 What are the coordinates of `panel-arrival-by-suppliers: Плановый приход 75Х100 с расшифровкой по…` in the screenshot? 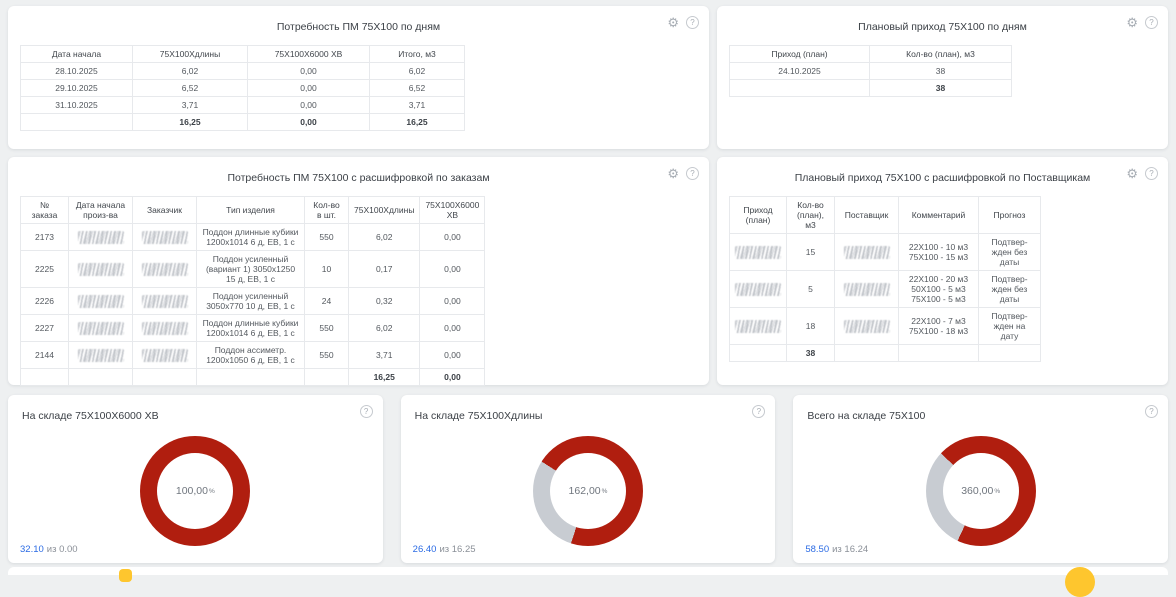 It's located at (942, 271).